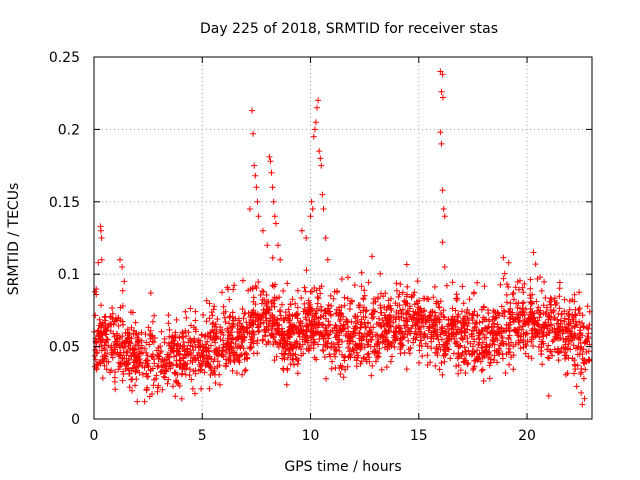  What do you see at coordinates (75, 420) in the screenshot?
I see `y-tick-label: 0` at bounding box center [75, 420].